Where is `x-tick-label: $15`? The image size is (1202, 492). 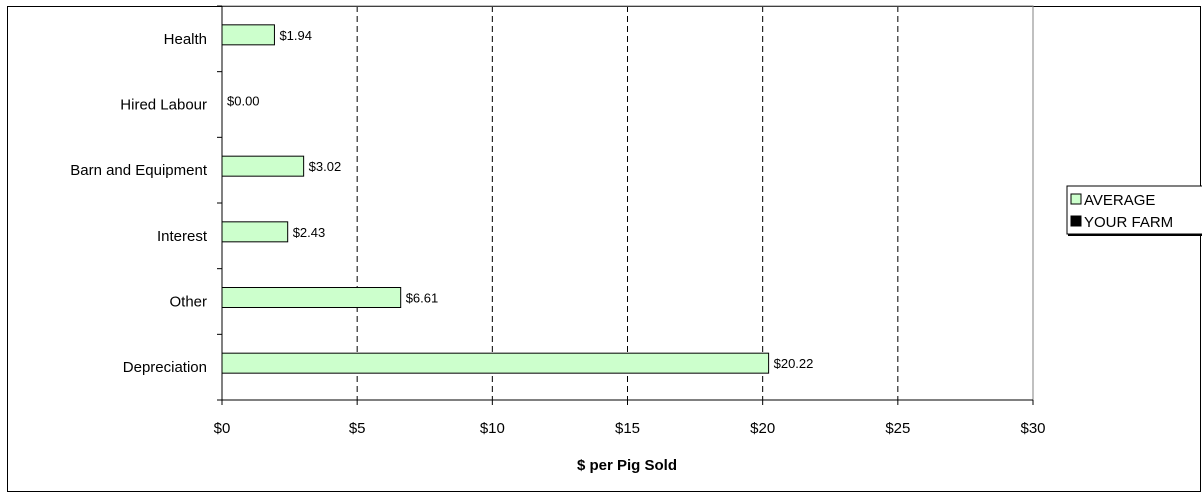
x-tick-label: $15 is located at coordinates (627, 428).